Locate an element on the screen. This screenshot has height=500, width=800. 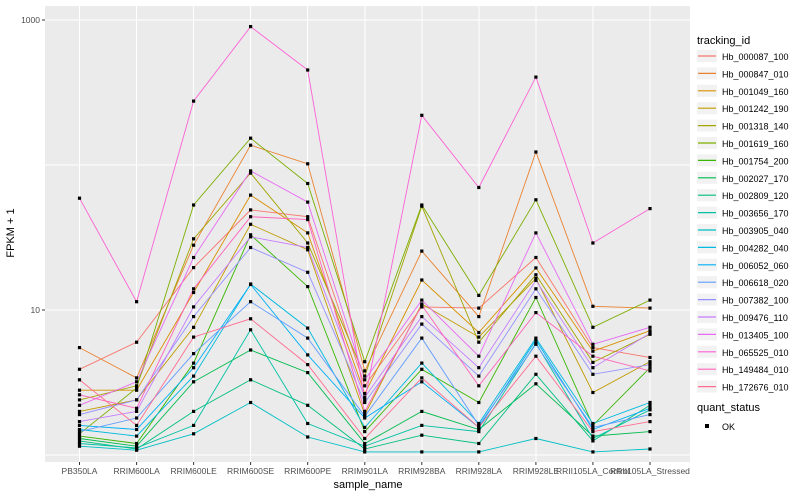
legend-label: Hb_006052_060 is located at coordinates (755, 266).